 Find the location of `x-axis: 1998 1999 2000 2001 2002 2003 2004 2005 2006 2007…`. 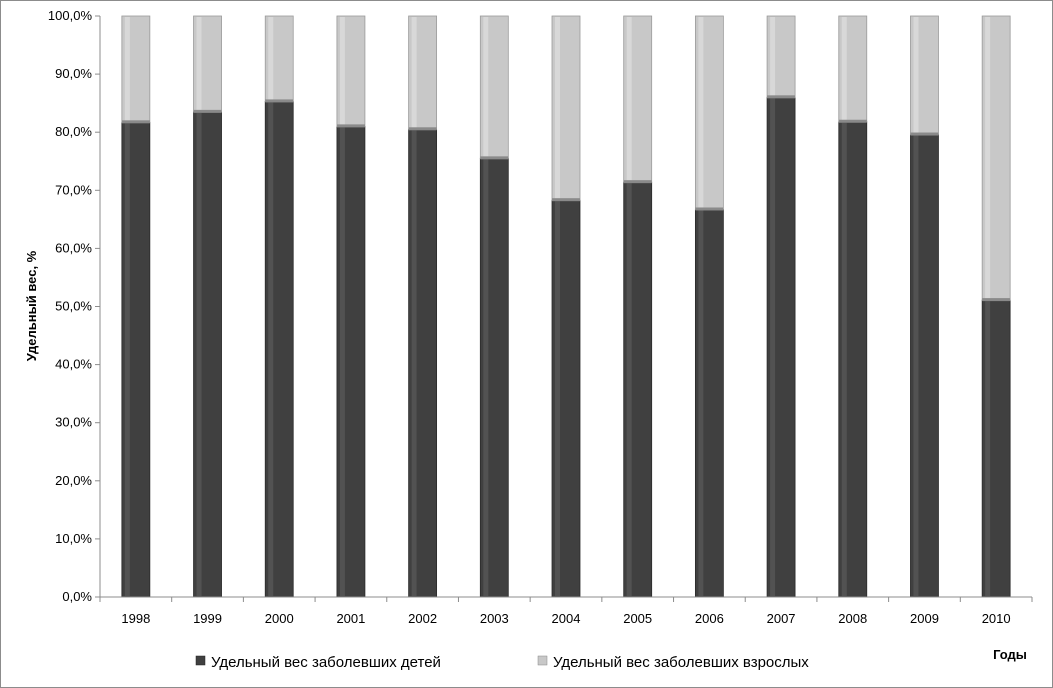

x-axis: 1998 1999 2000 2001 2002 2003 2004 2005 2006 2007… is located at coordinates (566, 611).